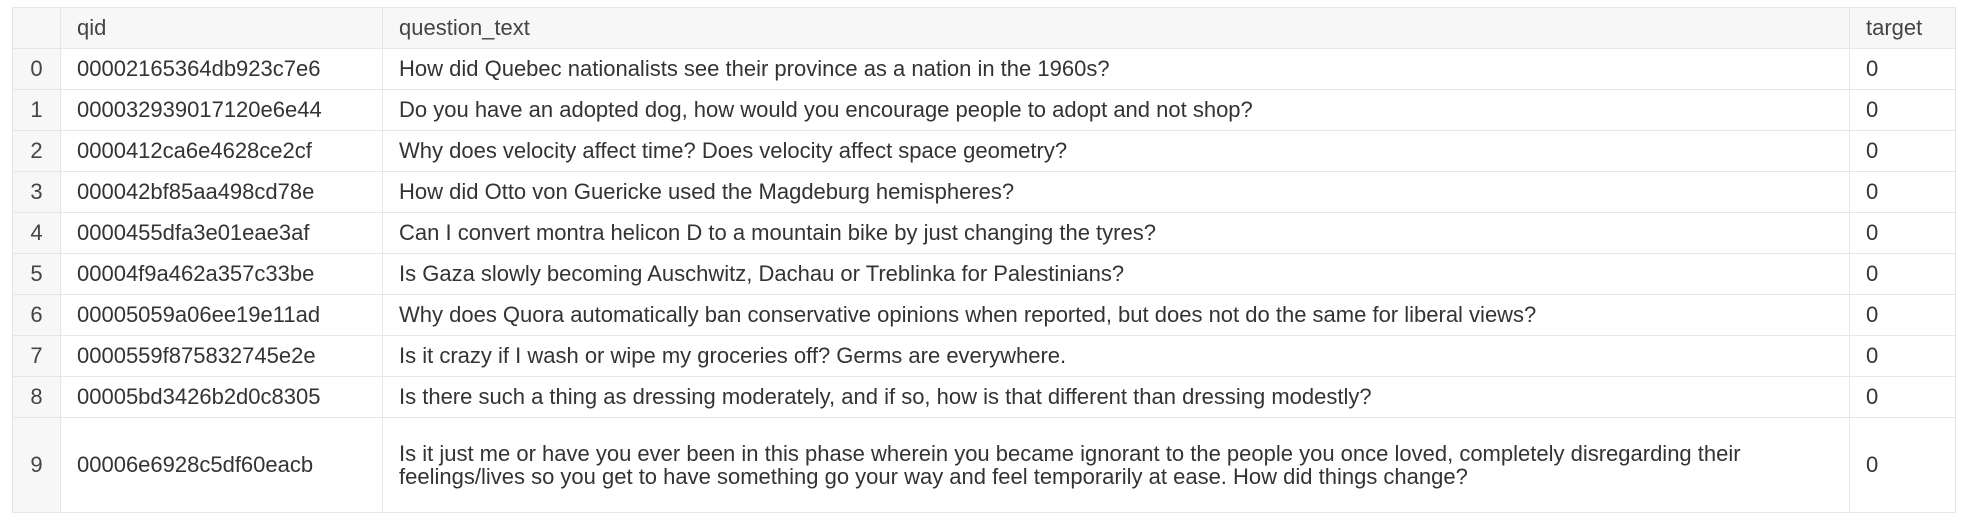 The image size is (1964, 526). What do you see at coordinates (36, 192) in the screenshot?
I see `row-index: 3` at bounding box center [36, 192].